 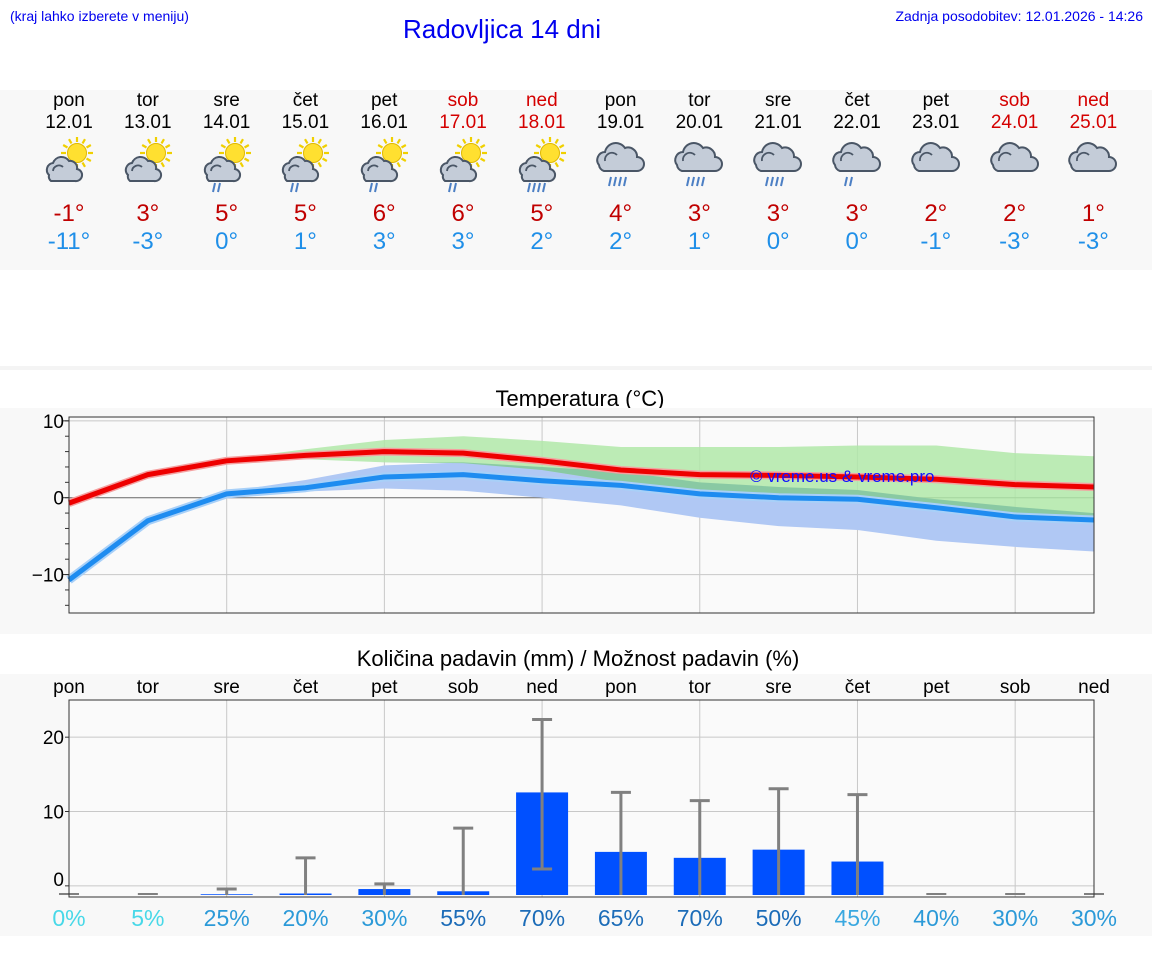 I want to click on day-column: pet 16.01 6° 3°, so click(x=384, y=173).